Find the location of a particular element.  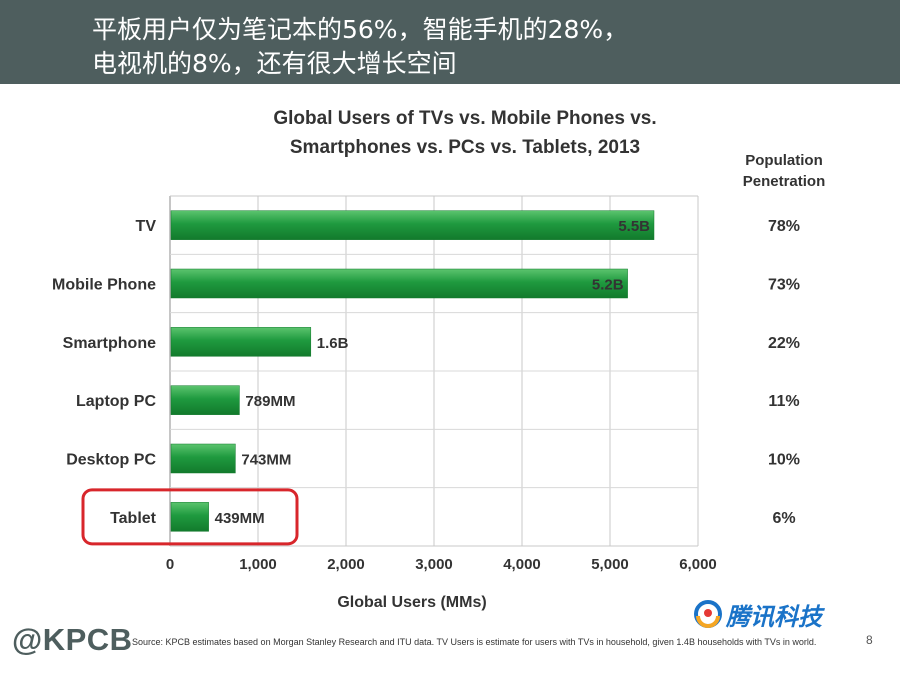

chart-title-line-2: Smartphones vs. PCs vs. Tablets, 2013 is located at coordinates (465, 147).